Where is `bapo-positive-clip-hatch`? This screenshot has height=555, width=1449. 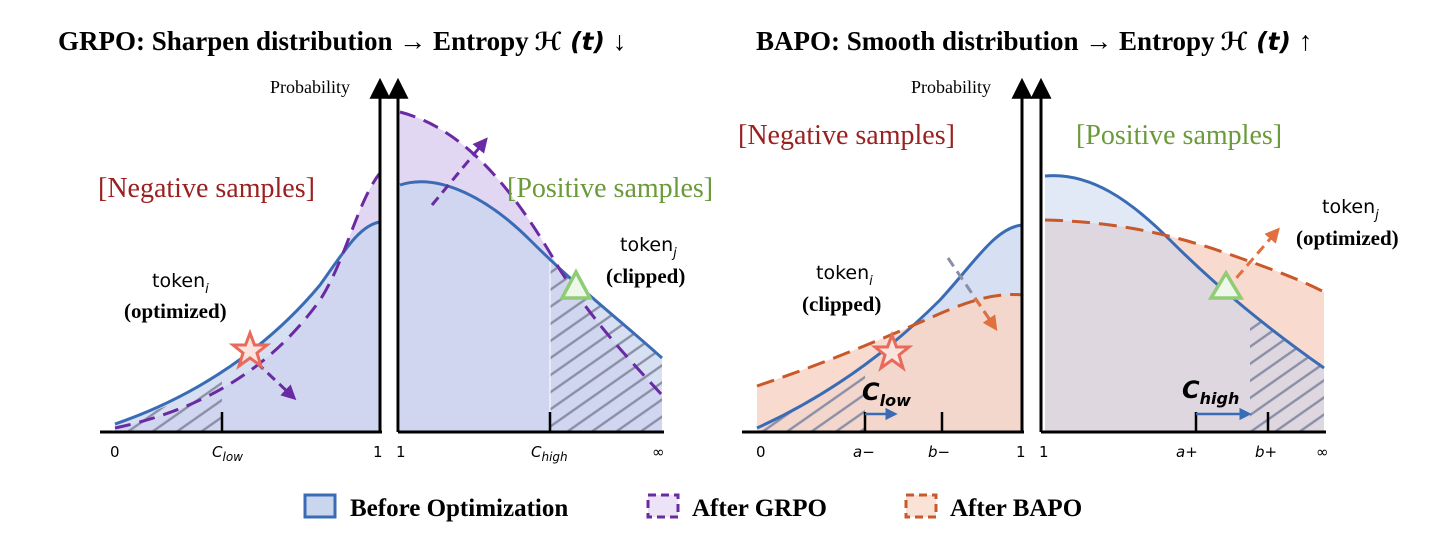
bapo-positive-clip-hatch is located at coordinates (1287, 372).